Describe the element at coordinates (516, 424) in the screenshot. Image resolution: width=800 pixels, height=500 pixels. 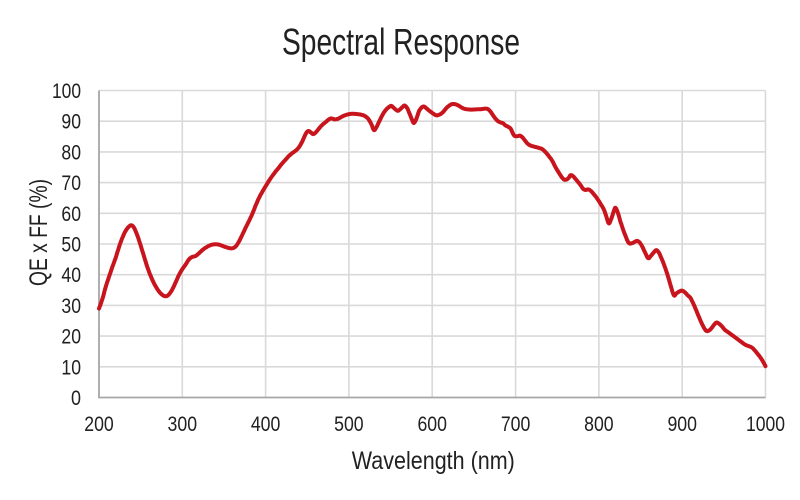
I see `svg-text: 700` at that location.